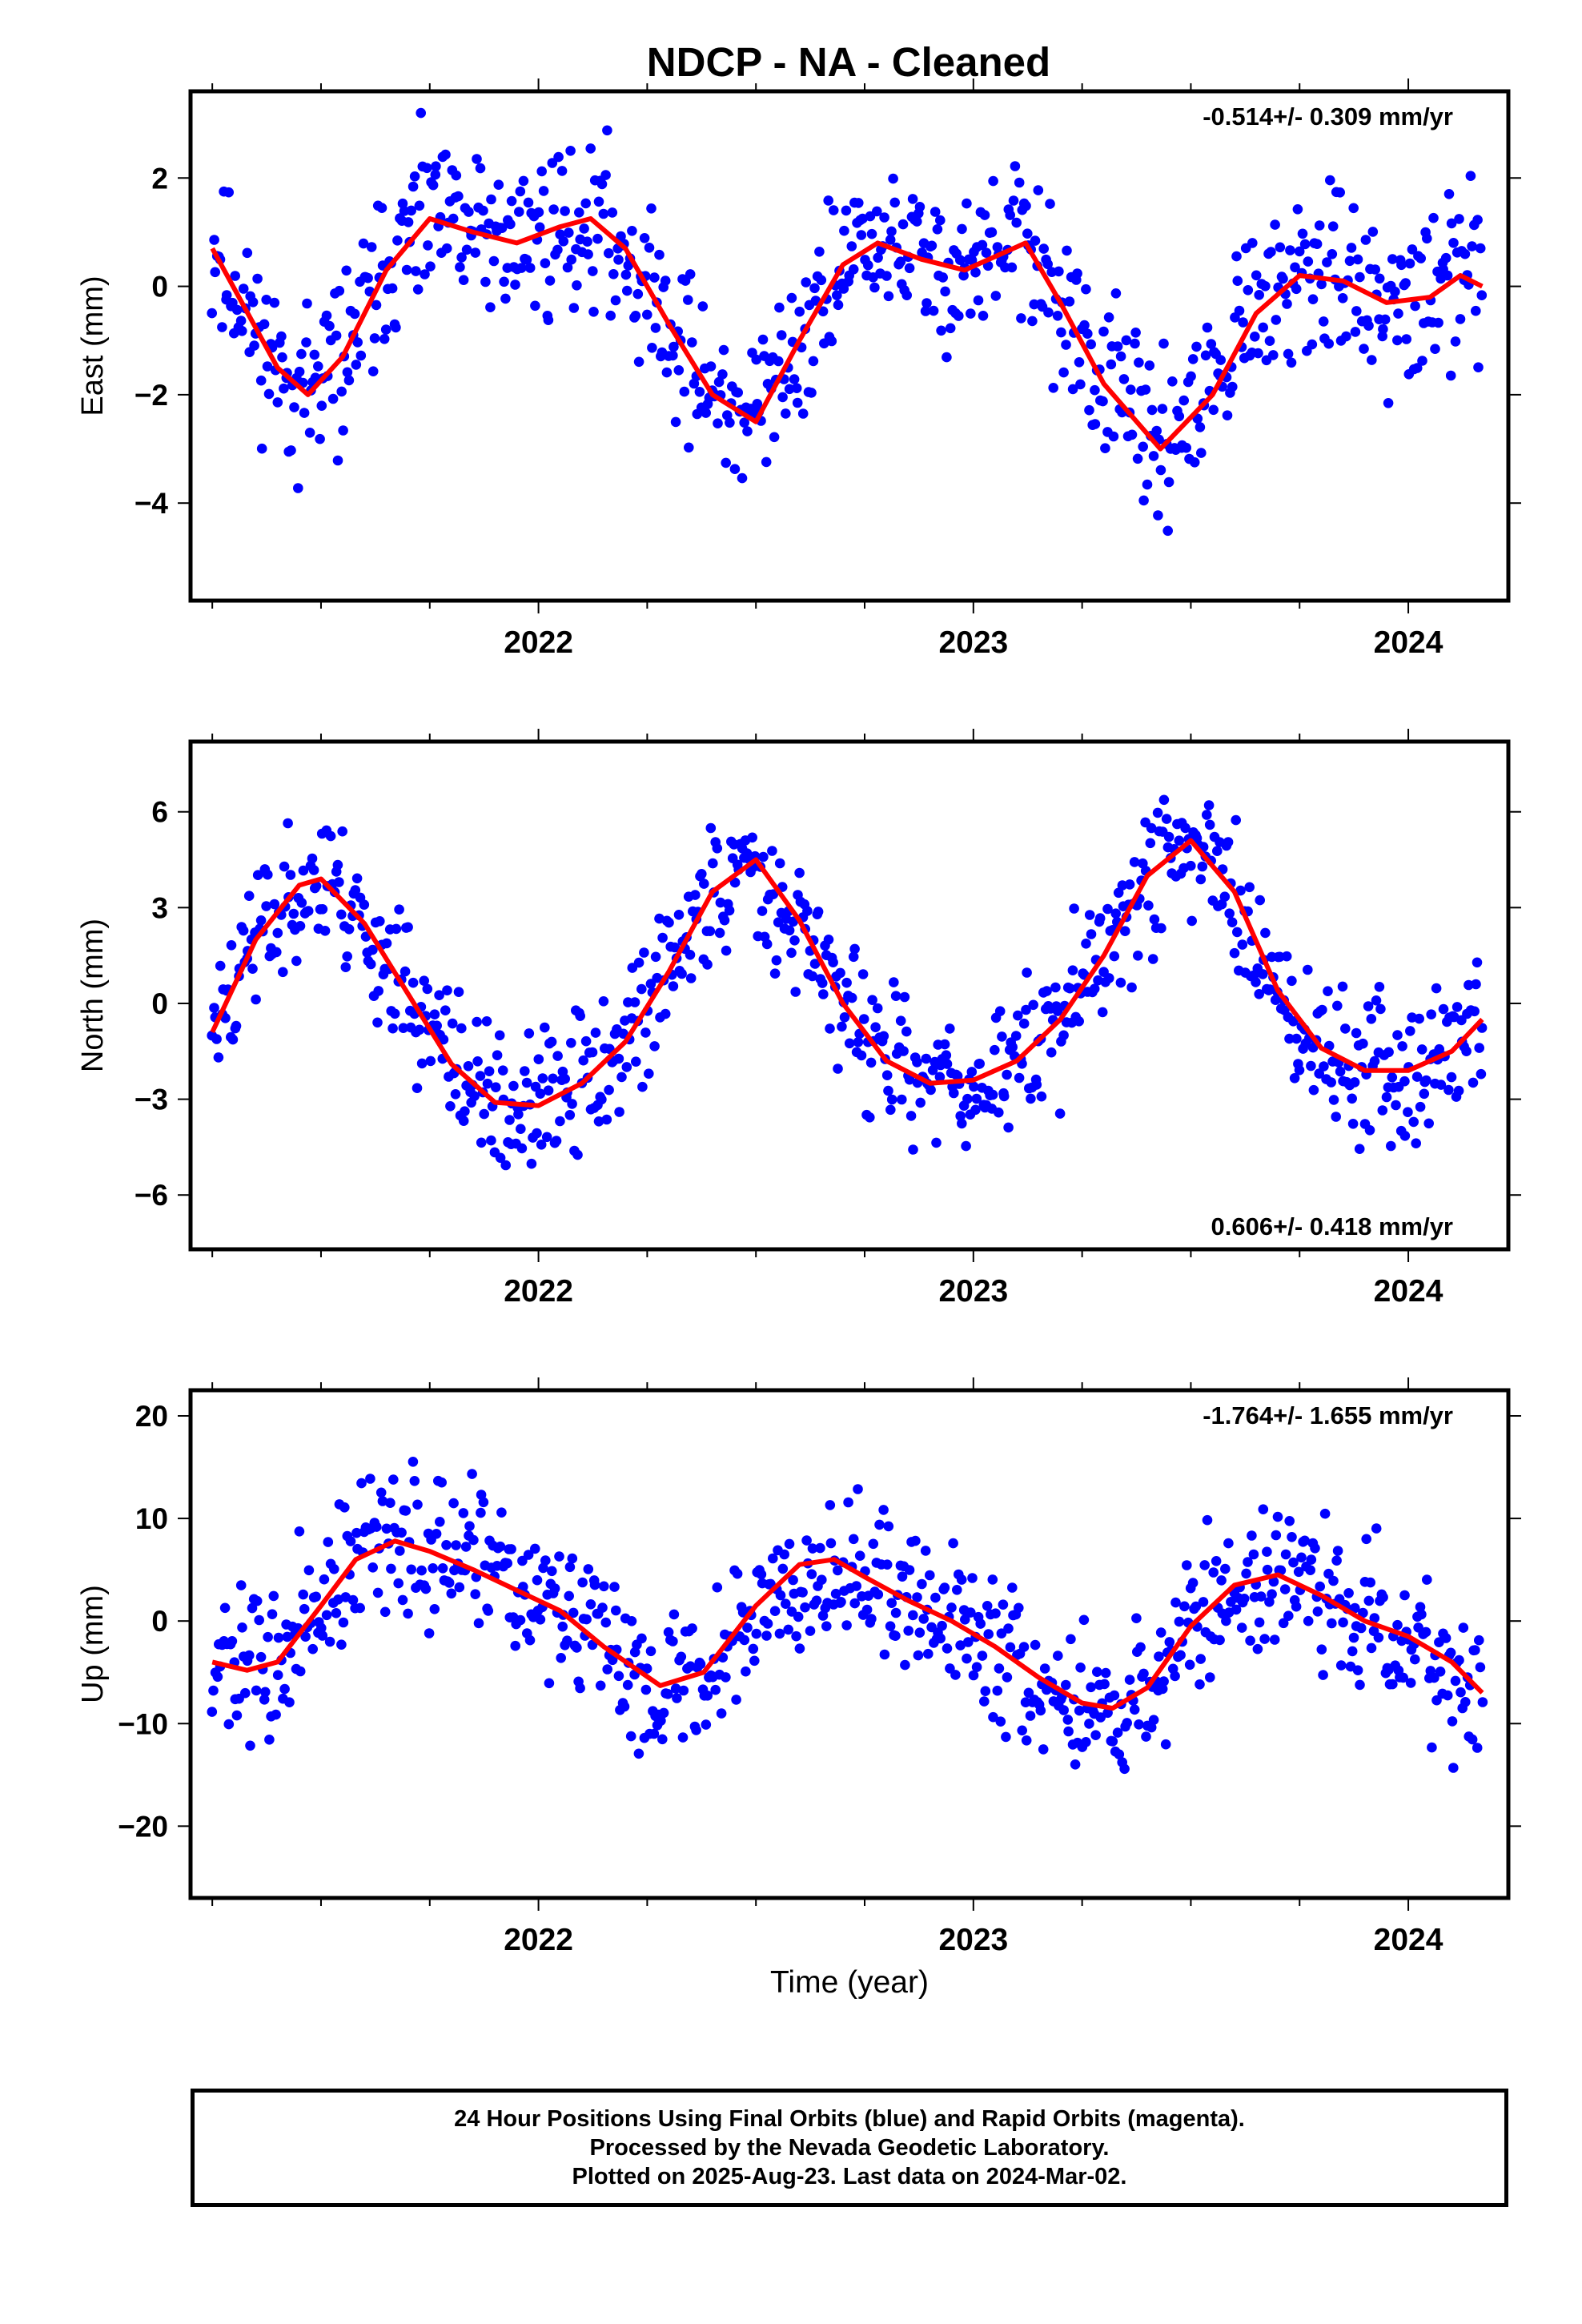 The width and height of the screenshot is (1582, 2324). What do you see at coordinates (93, 1644) in the screenshot?
I see `up-axis-label: Up (mm)` at bounding box center [93, 1644].